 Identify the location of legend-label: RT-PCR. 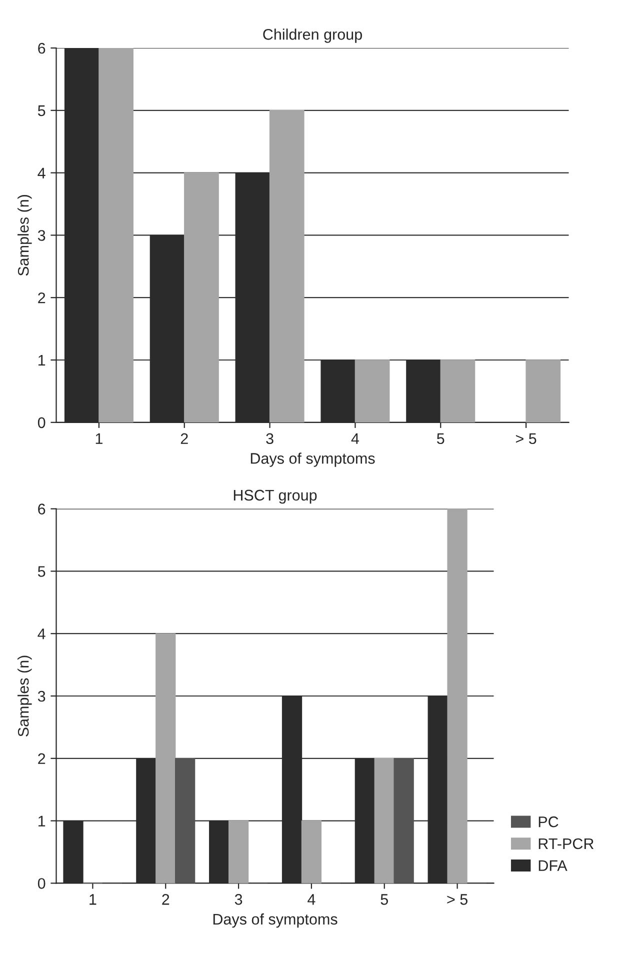
(566, 844).